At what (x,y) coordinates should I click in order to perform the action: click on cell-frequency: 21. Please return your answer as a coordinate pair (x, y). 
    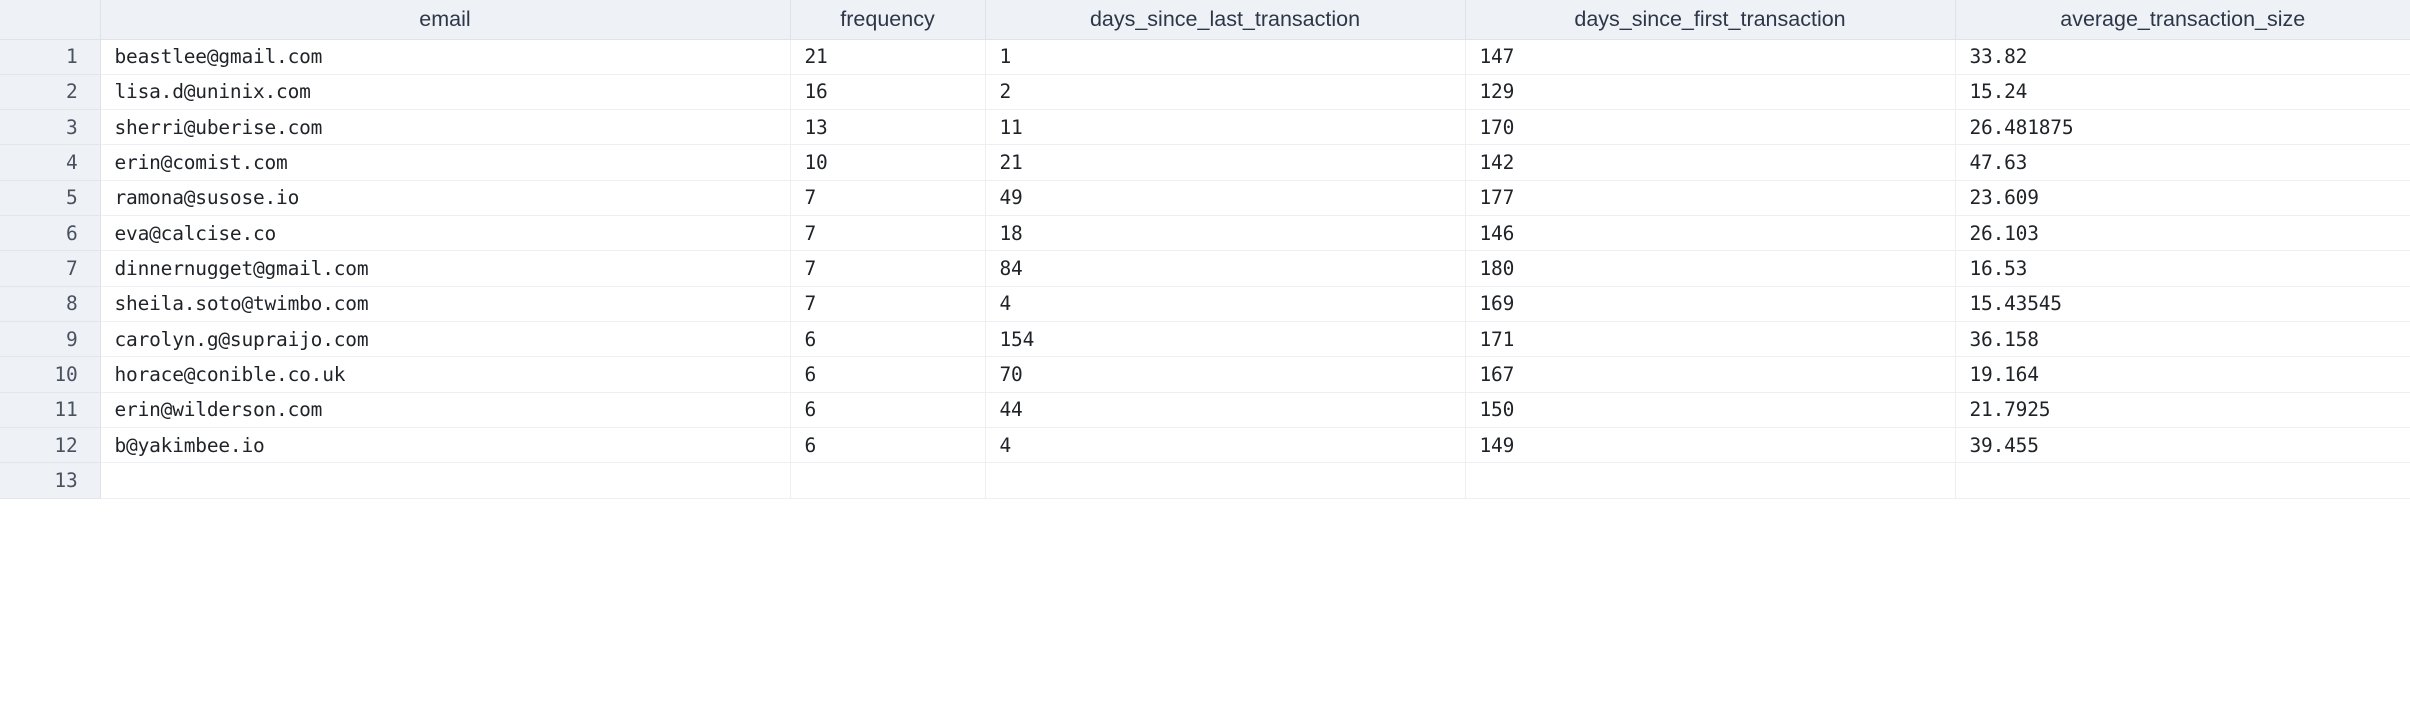
    Looking at the image, I should click on (888, 57).